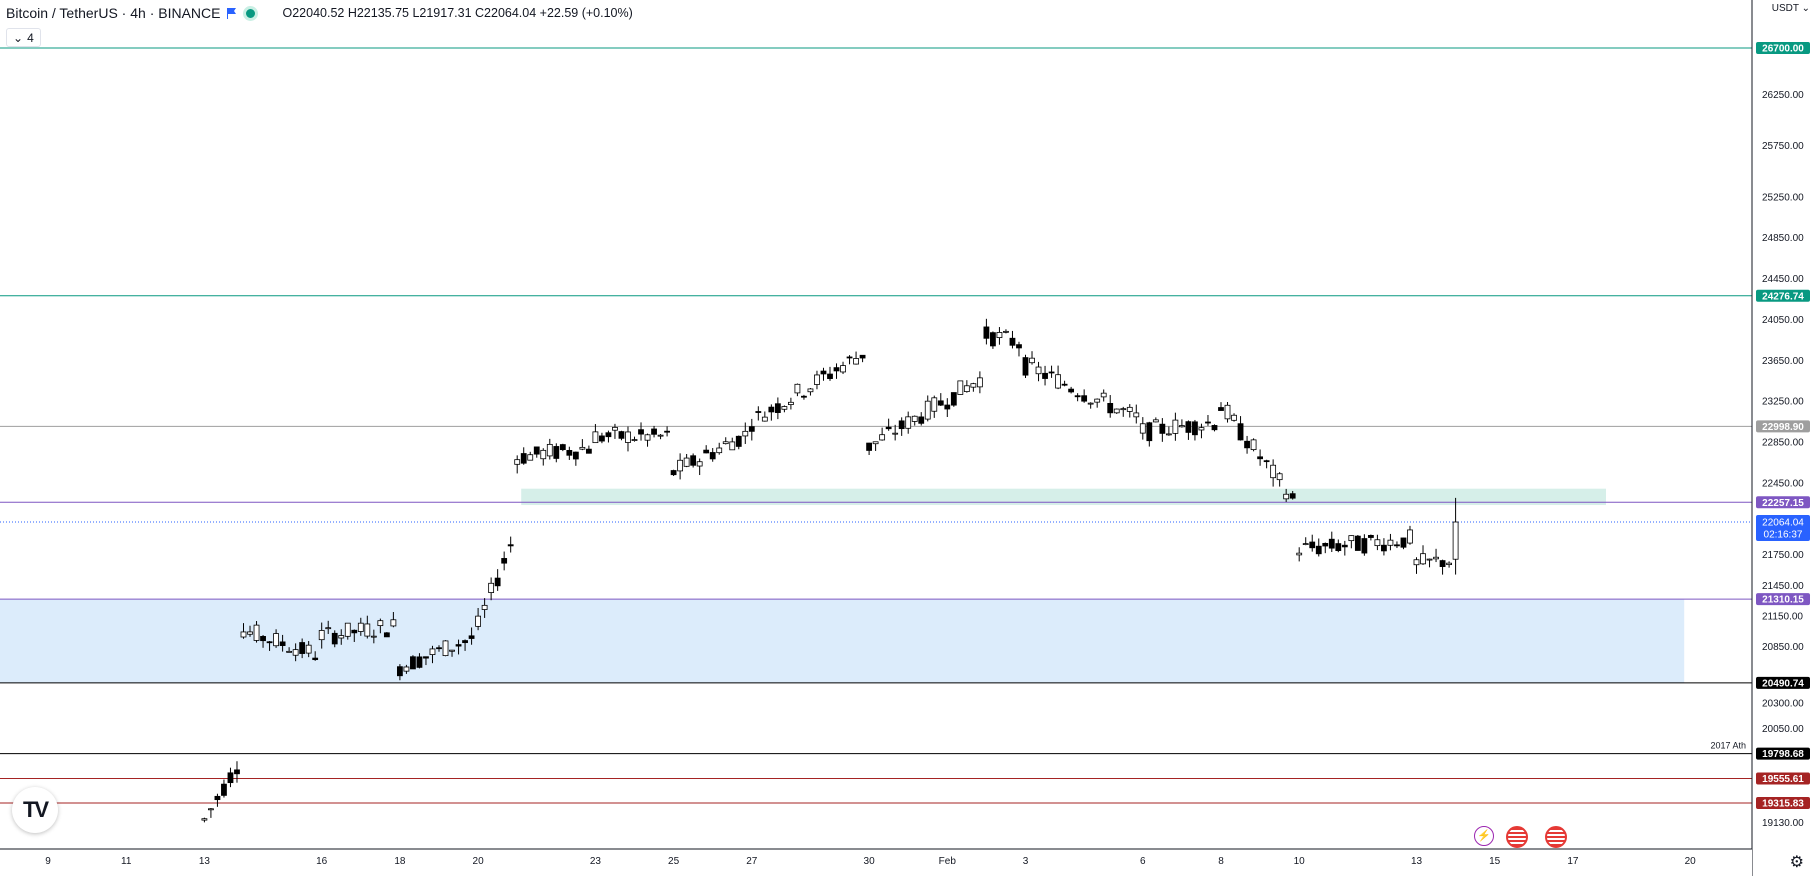 Image resolution: width=1818 pixels, height=876 pixels. Describe the element at coordinates (1783, 402) in the screenshot. I see `price-tick-label: 23250.00` at that location.